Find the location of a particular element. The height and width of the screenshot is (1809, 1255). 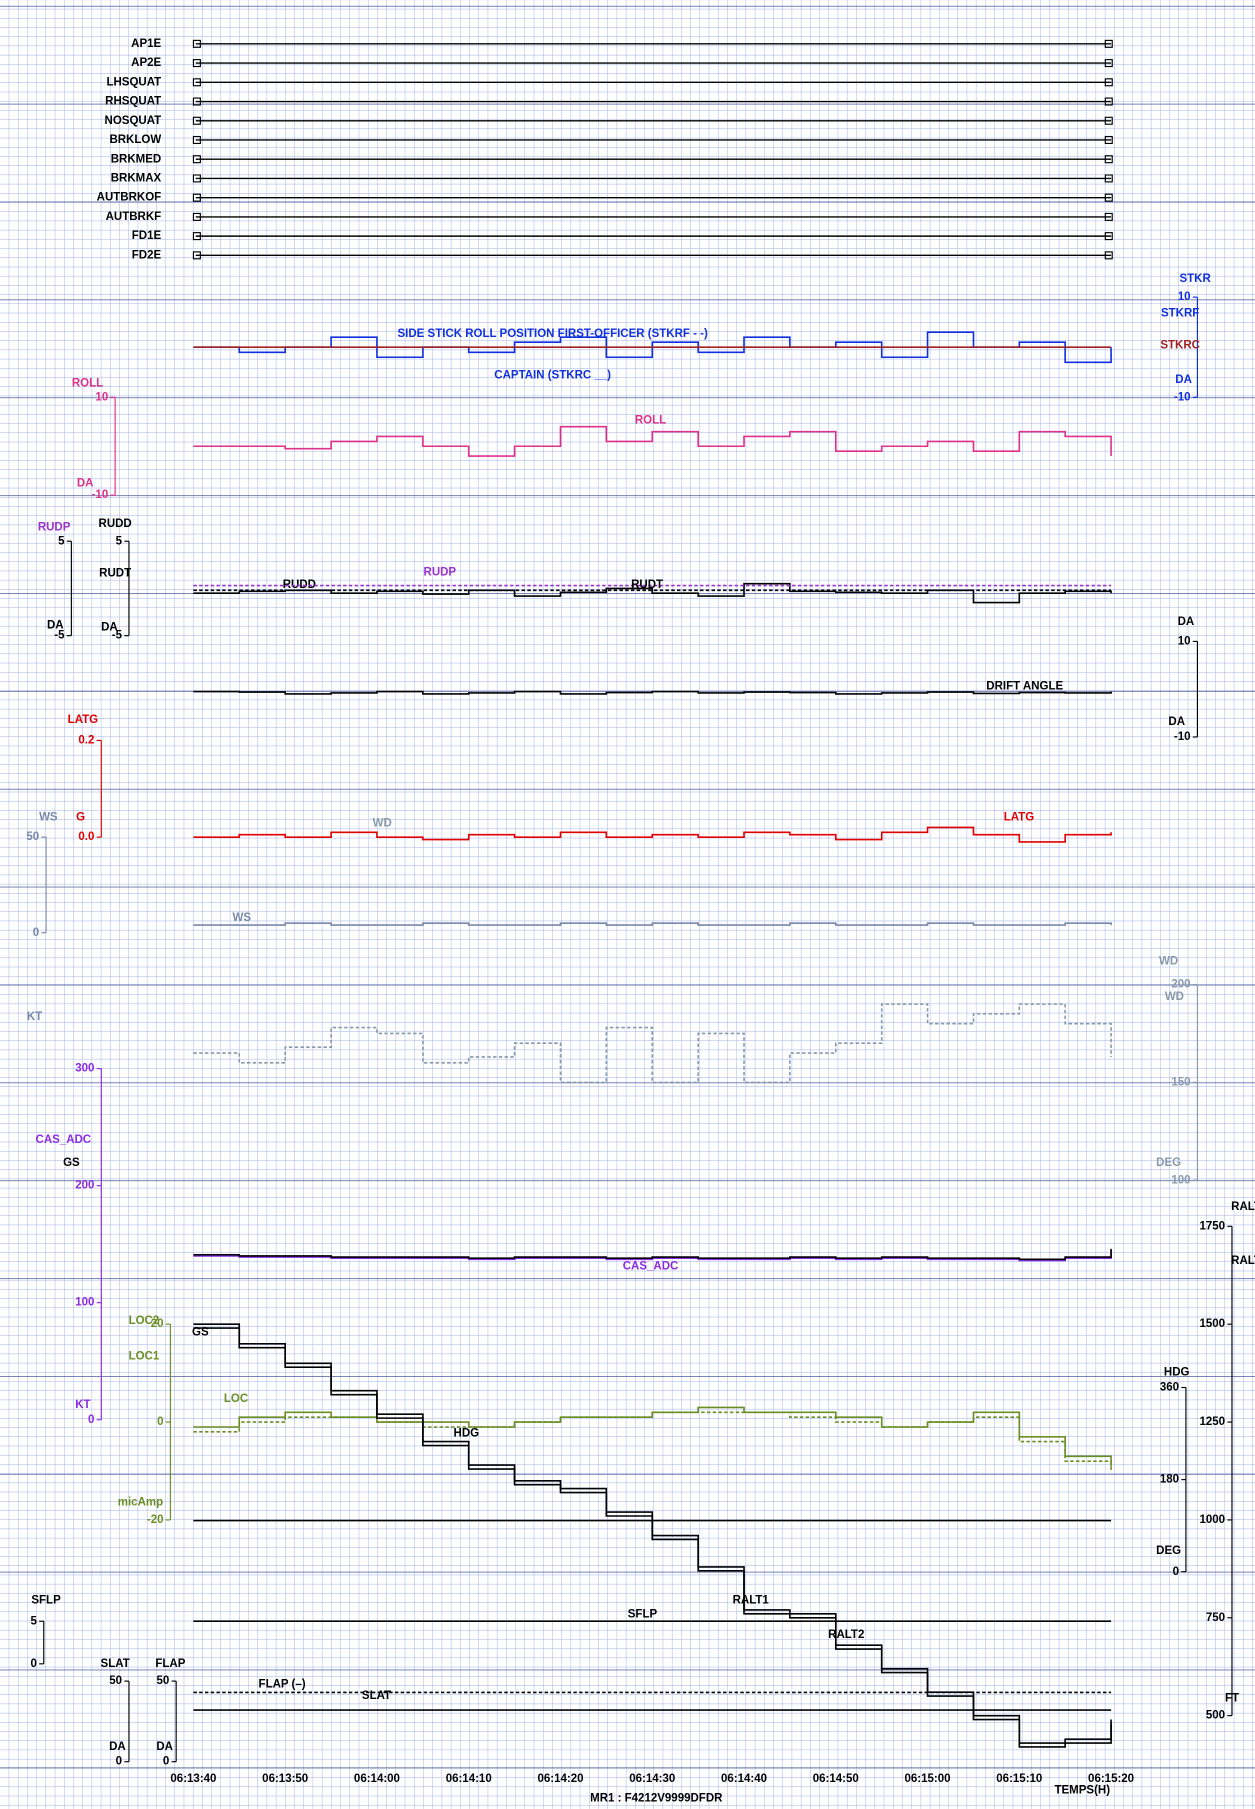

discrete-label: AP1E is located at coordinates (146, 44).